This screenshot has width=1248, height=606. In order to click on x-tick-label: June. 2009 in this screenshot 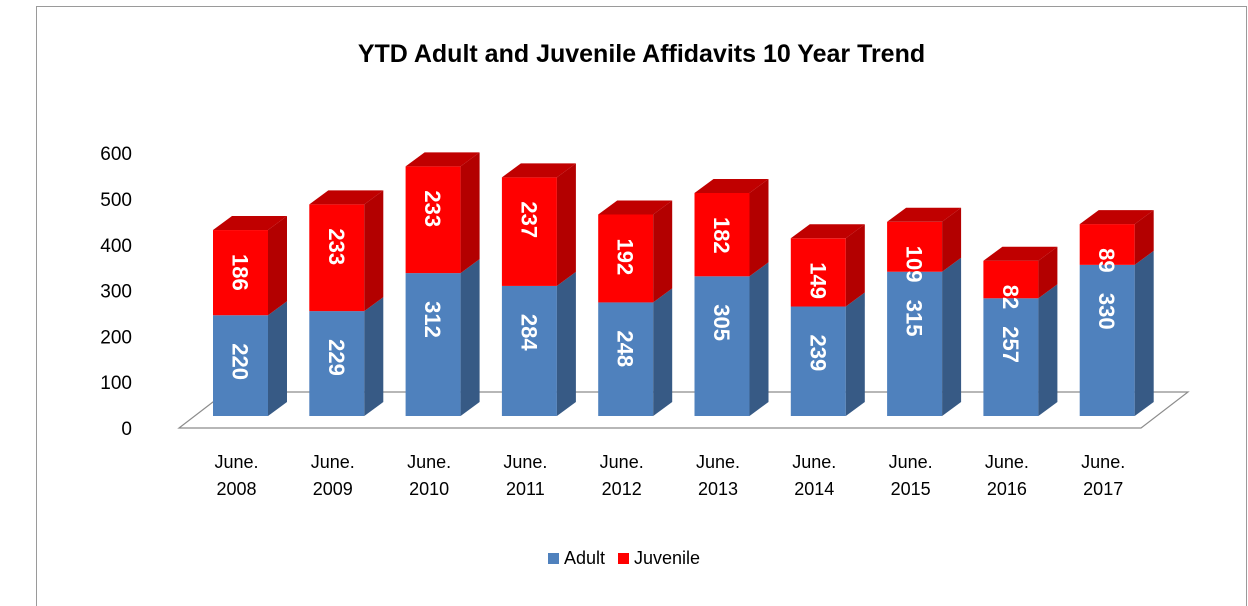, I will do `click(333, 475)`.